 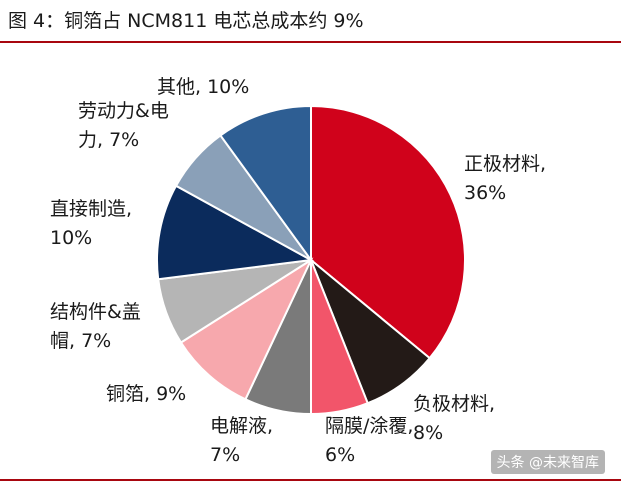 What do you see at coordinates (225, 455) in the screenshot?
I see `slice-label-line: 7%` at bounding box center [225, 455].